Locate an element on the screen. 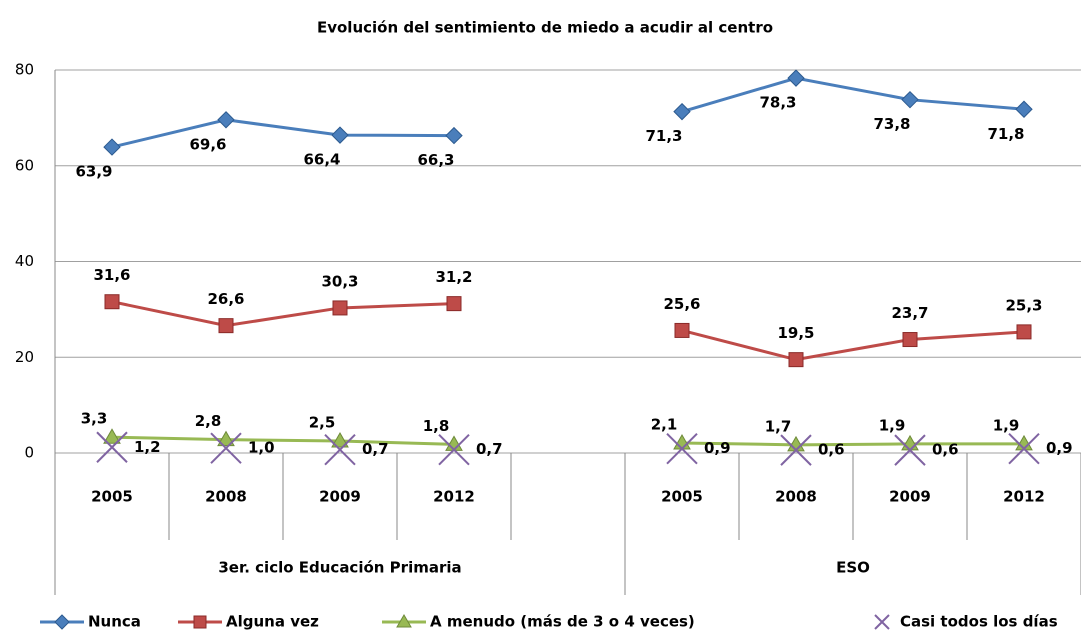 The image size is (1081, 639). legend-label: A menudo (más de 3 o 4 veces) is located at coordinates (562, 622).